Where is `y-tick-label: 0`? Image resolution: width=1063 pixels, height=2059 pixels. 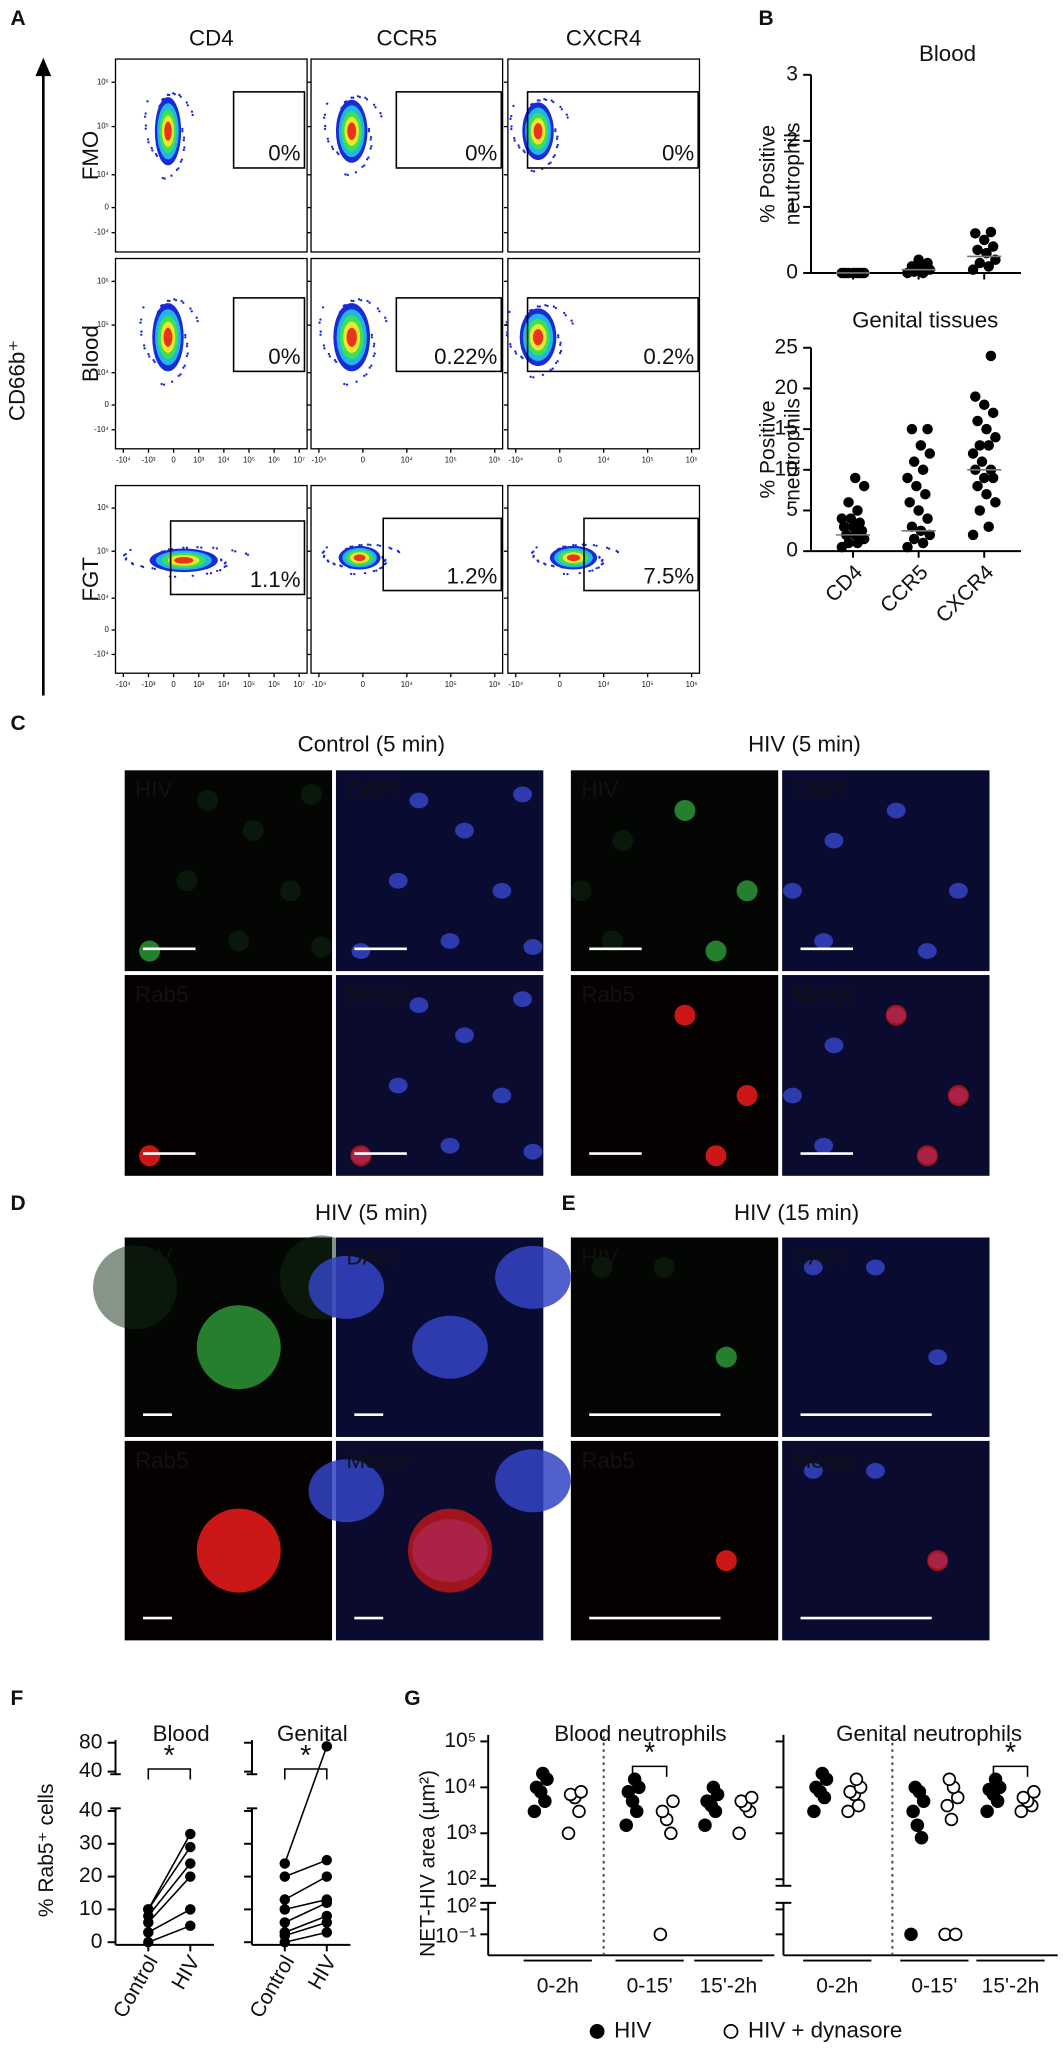 y-tick-label: 0 is located at coordinates (792, 272).